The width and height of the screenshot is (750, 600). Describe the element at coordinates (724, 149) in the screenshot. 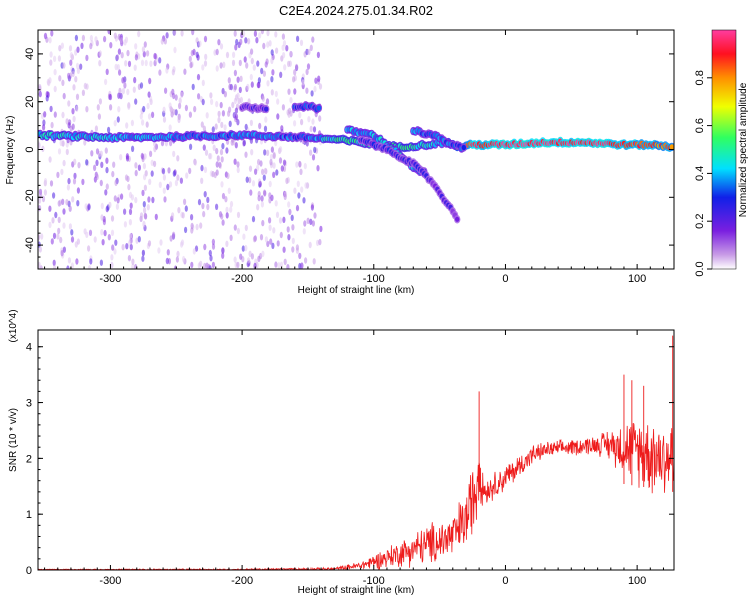

I see `colorbar-gradient` at that location.